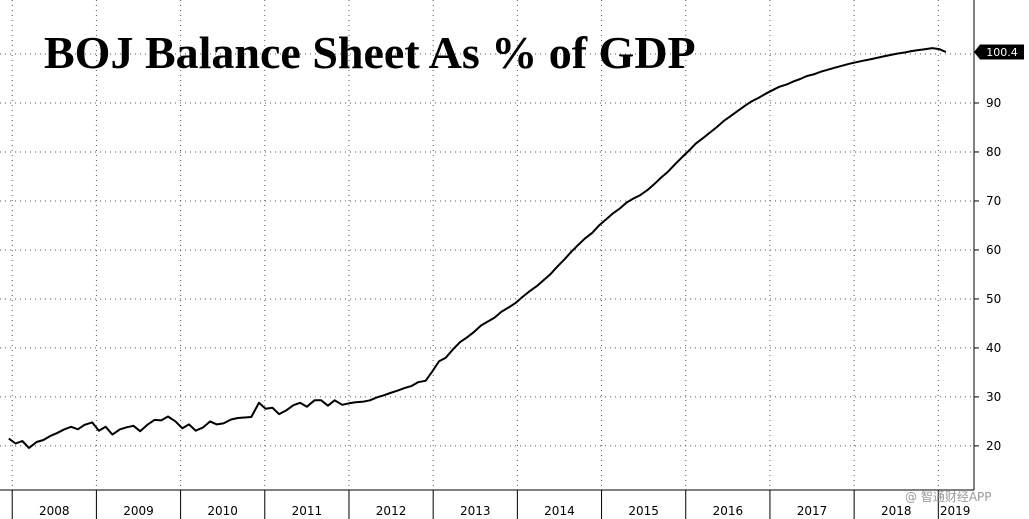 The height and width of the screenshot is (519, 1029). I want to click on x-tick-label: 2010, so click(222, 511).